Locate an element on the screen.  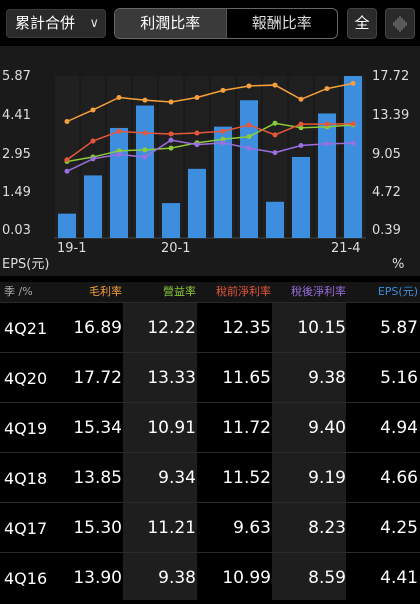
table-cell: 10.15 is located at coordinates (321, 328).